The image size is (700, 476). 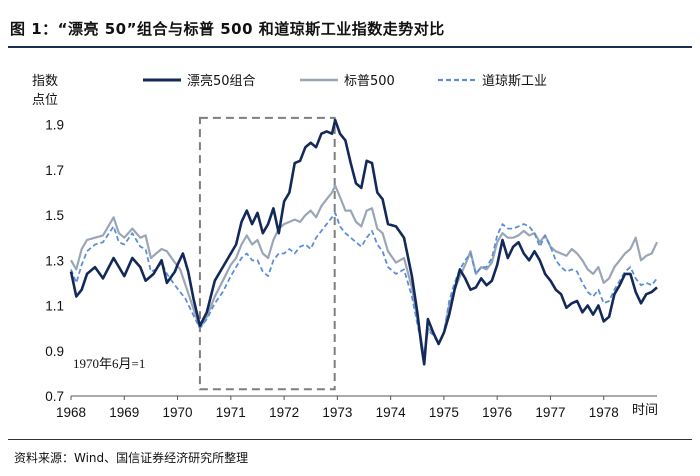 I want to click on y-tick-label: 1.3, so click(x=54, y=260).